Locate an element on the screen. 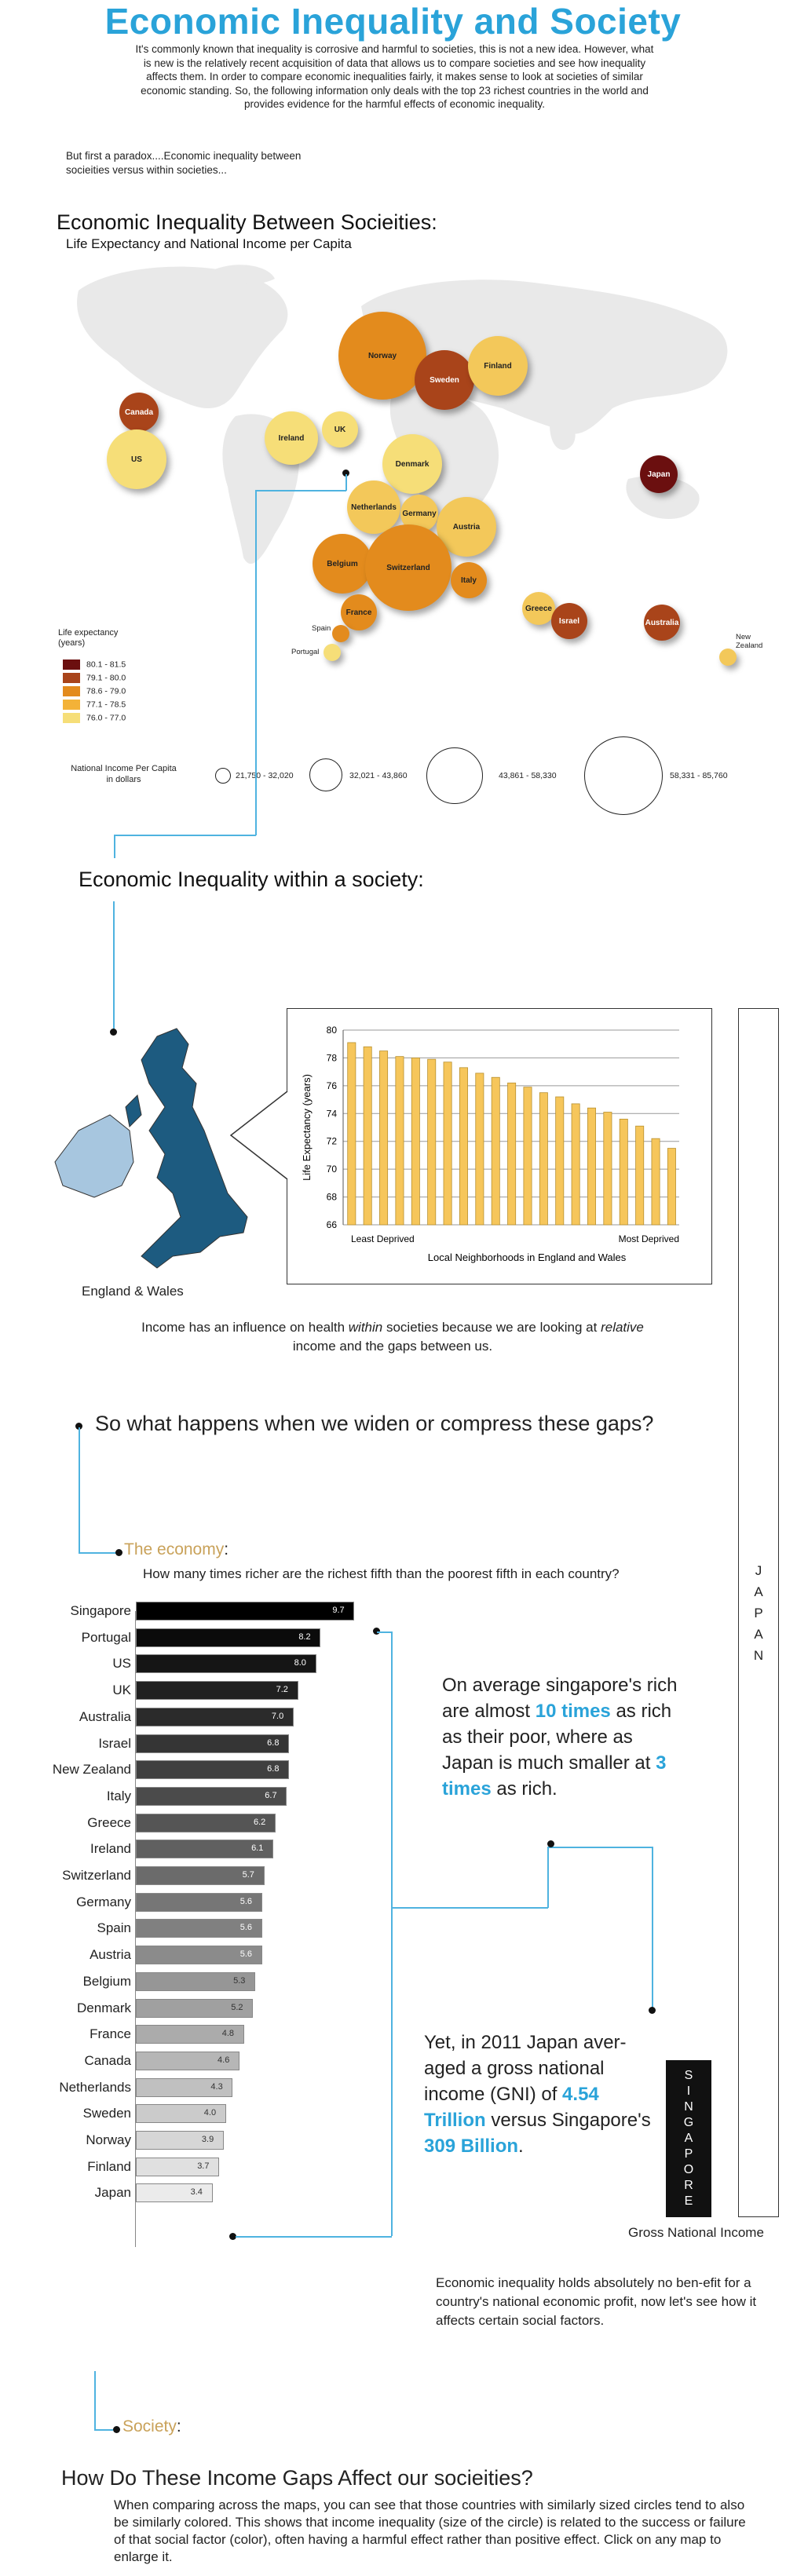 The width and height of the screenshot is (786, 2576). page-title: Economic Inequality and Society is located at coordinates (393, 21).